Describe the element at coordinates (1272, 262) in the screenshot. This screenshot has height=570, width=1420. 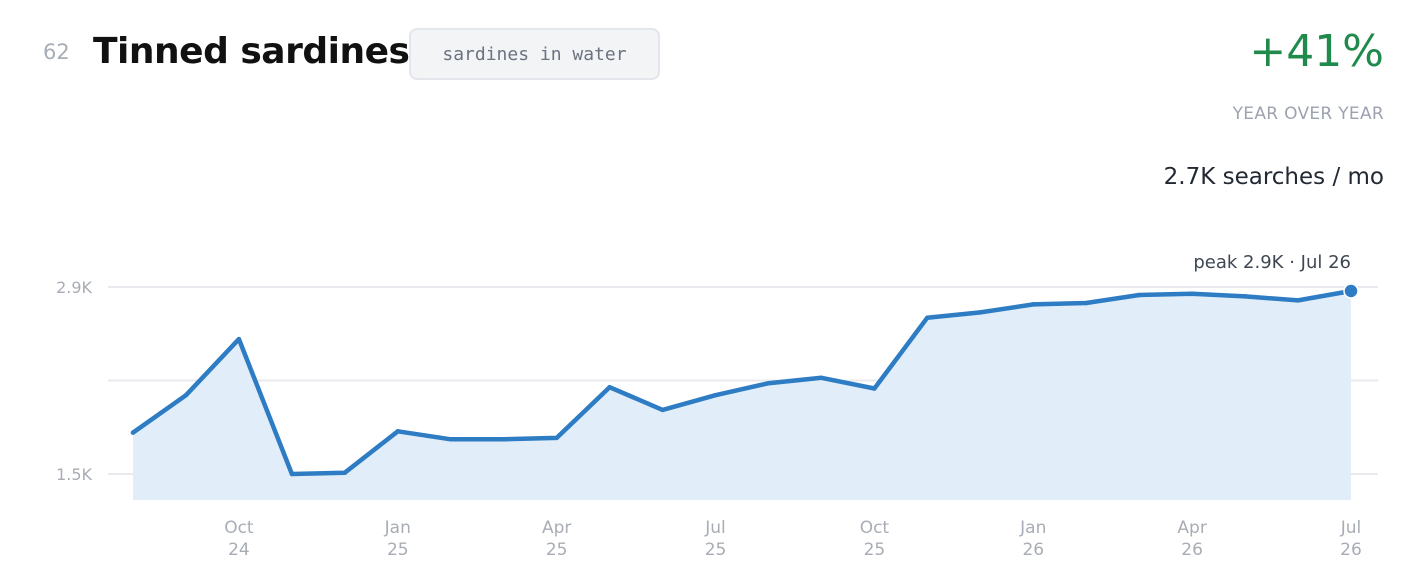
I see `peak-annotation: peak 2.9K · Jul 26` at that location.